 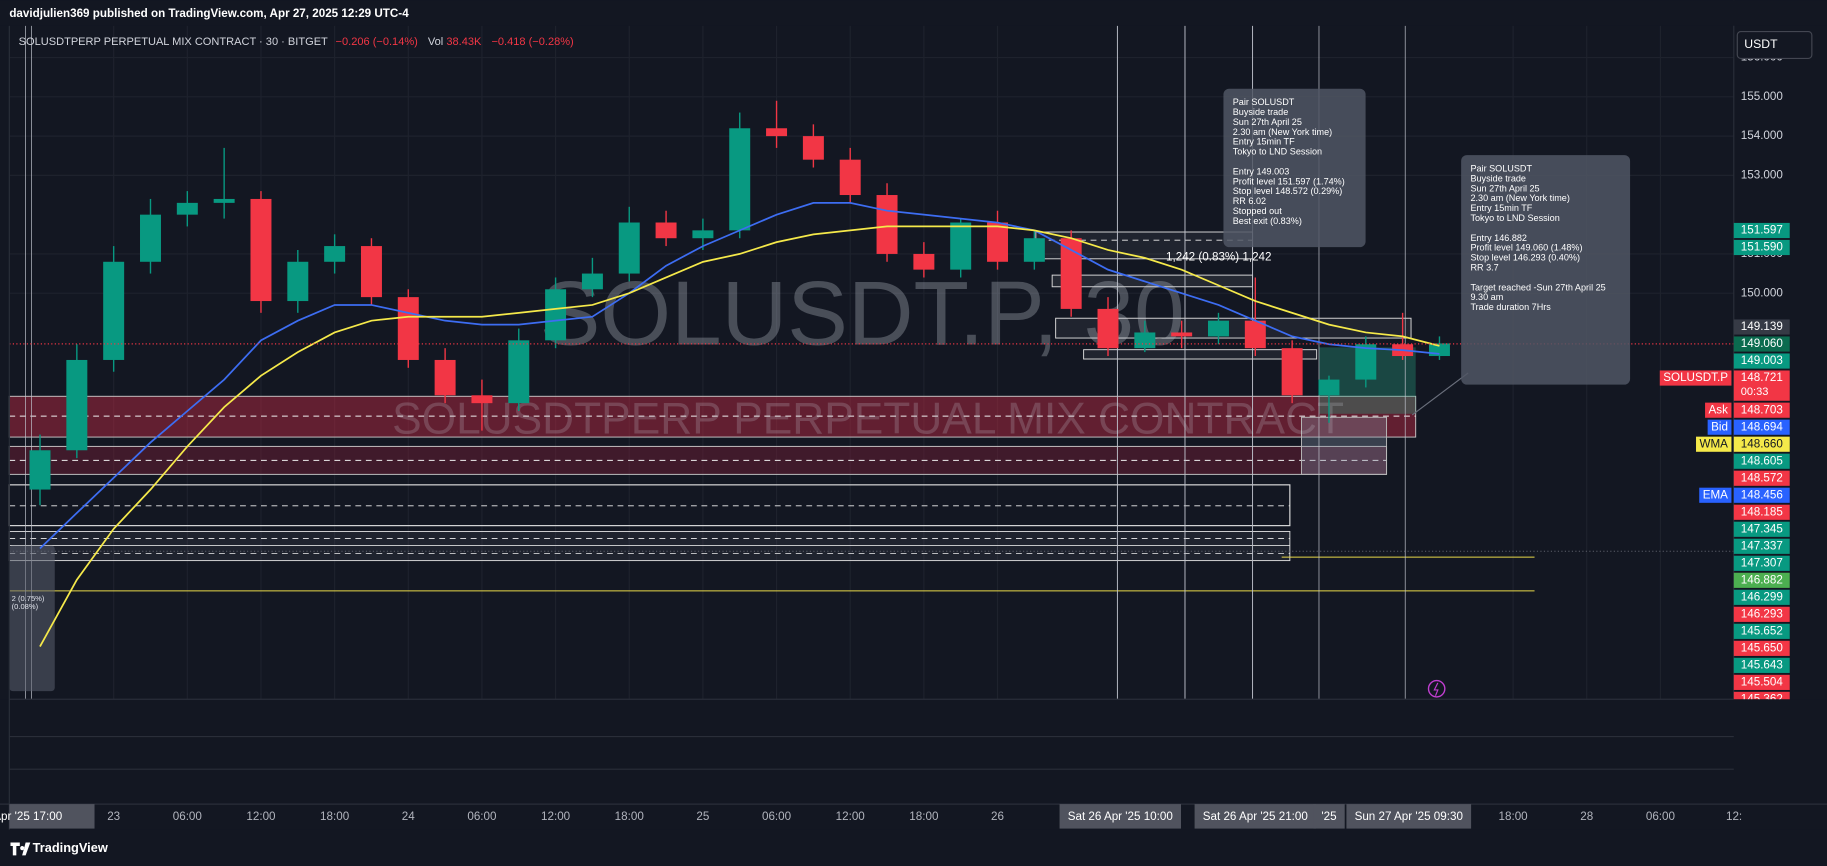 I want to click on annotation-line: Pair SOLUSDT, so click(x=1264, y=102).